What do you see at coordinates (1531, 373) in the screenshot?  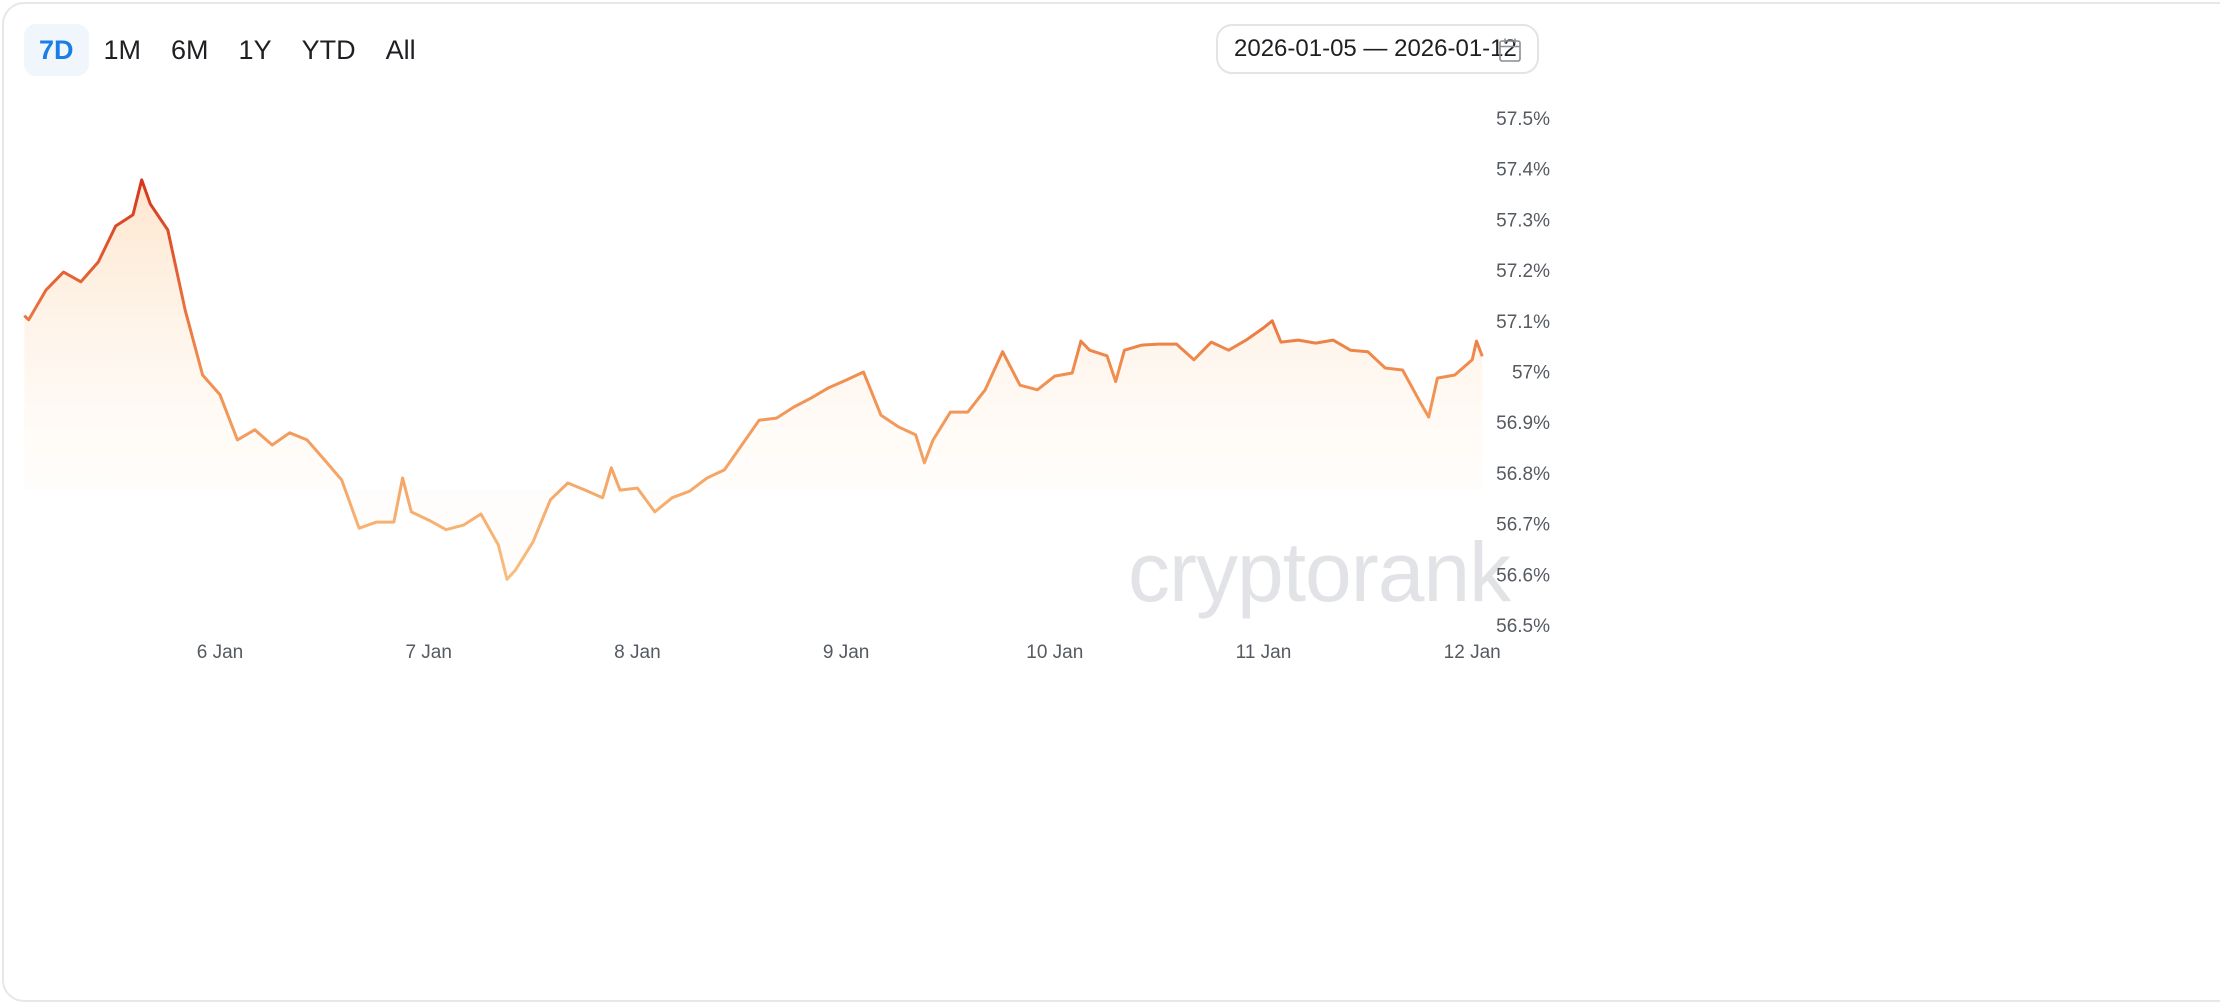 I see `y-tick-label: 57%` at bounding box center [1531, 373].